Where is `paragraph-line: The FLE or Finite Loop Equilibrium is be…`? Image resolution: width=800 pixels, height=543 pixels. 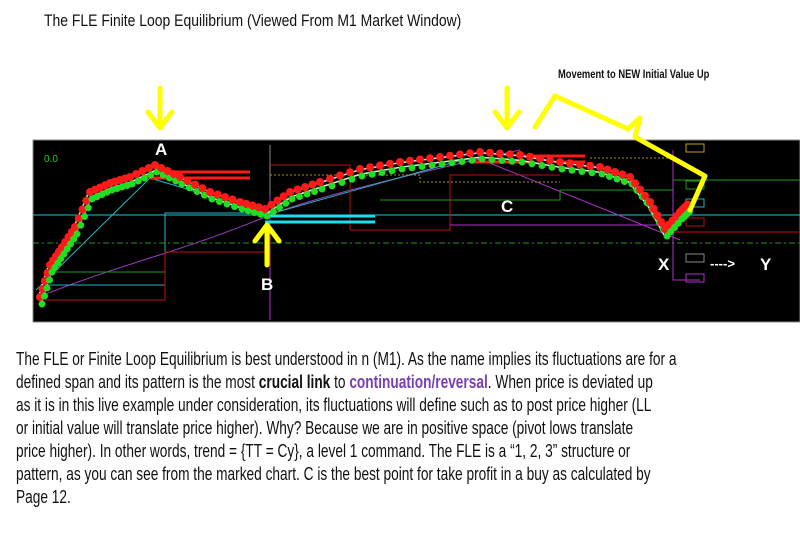 paragraph-line: The FLE or Finite Loop Equilibrium is be… is located at coordinates (346, 358).